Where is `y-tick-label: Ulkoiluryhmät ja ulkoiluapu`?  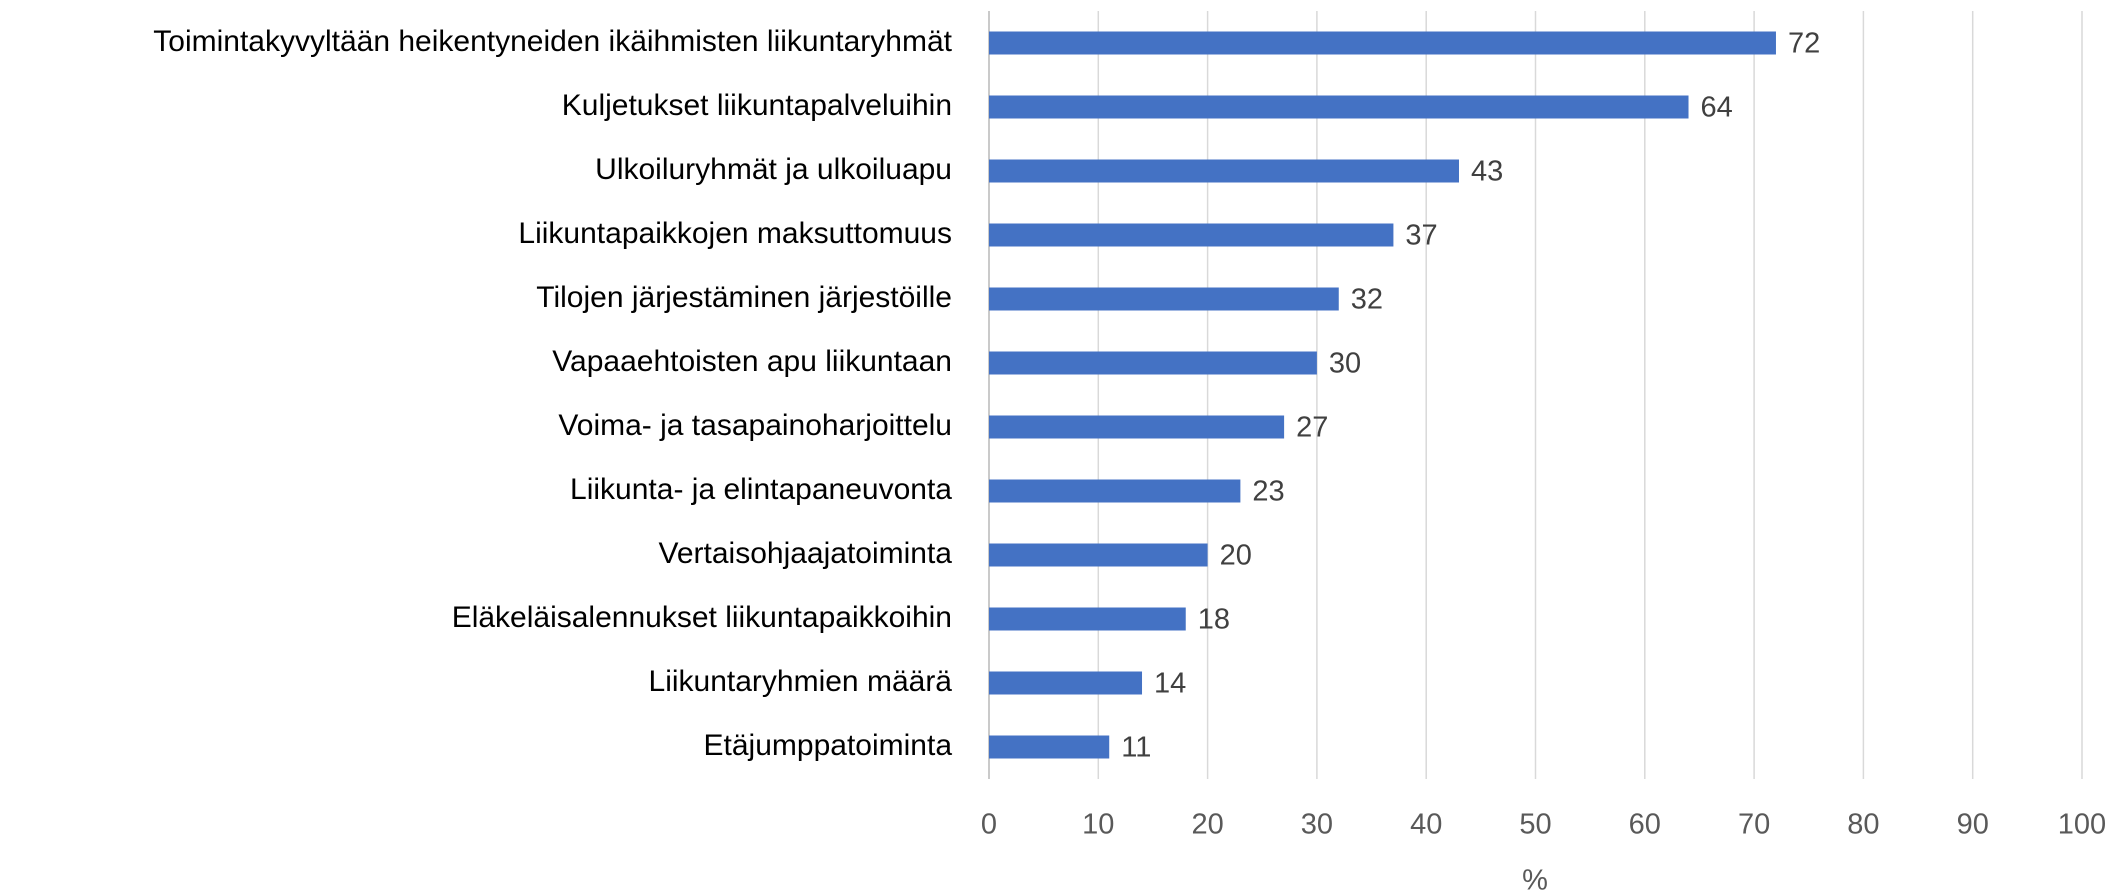
y-tick-label: Ulkoiluryhmät ja ulkoiluapu is located at coordinates (773, 169).